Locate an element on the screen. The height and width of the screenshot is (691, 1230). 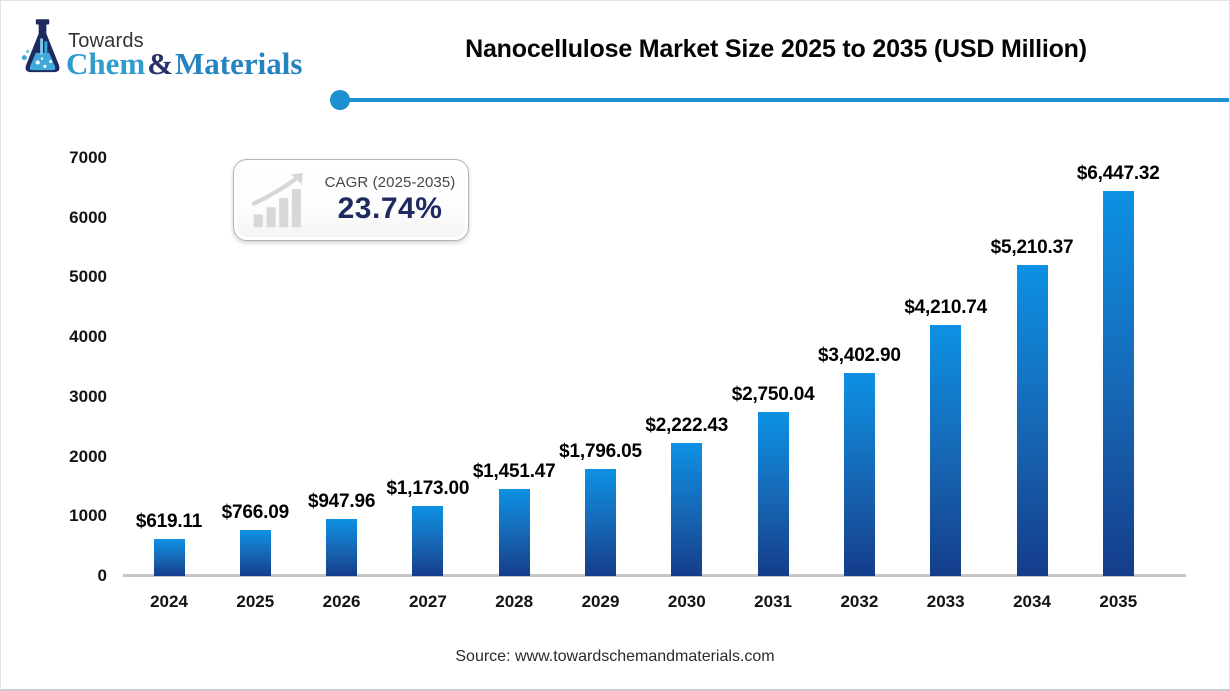
bar-2025 is located at coordinates (255, 553).